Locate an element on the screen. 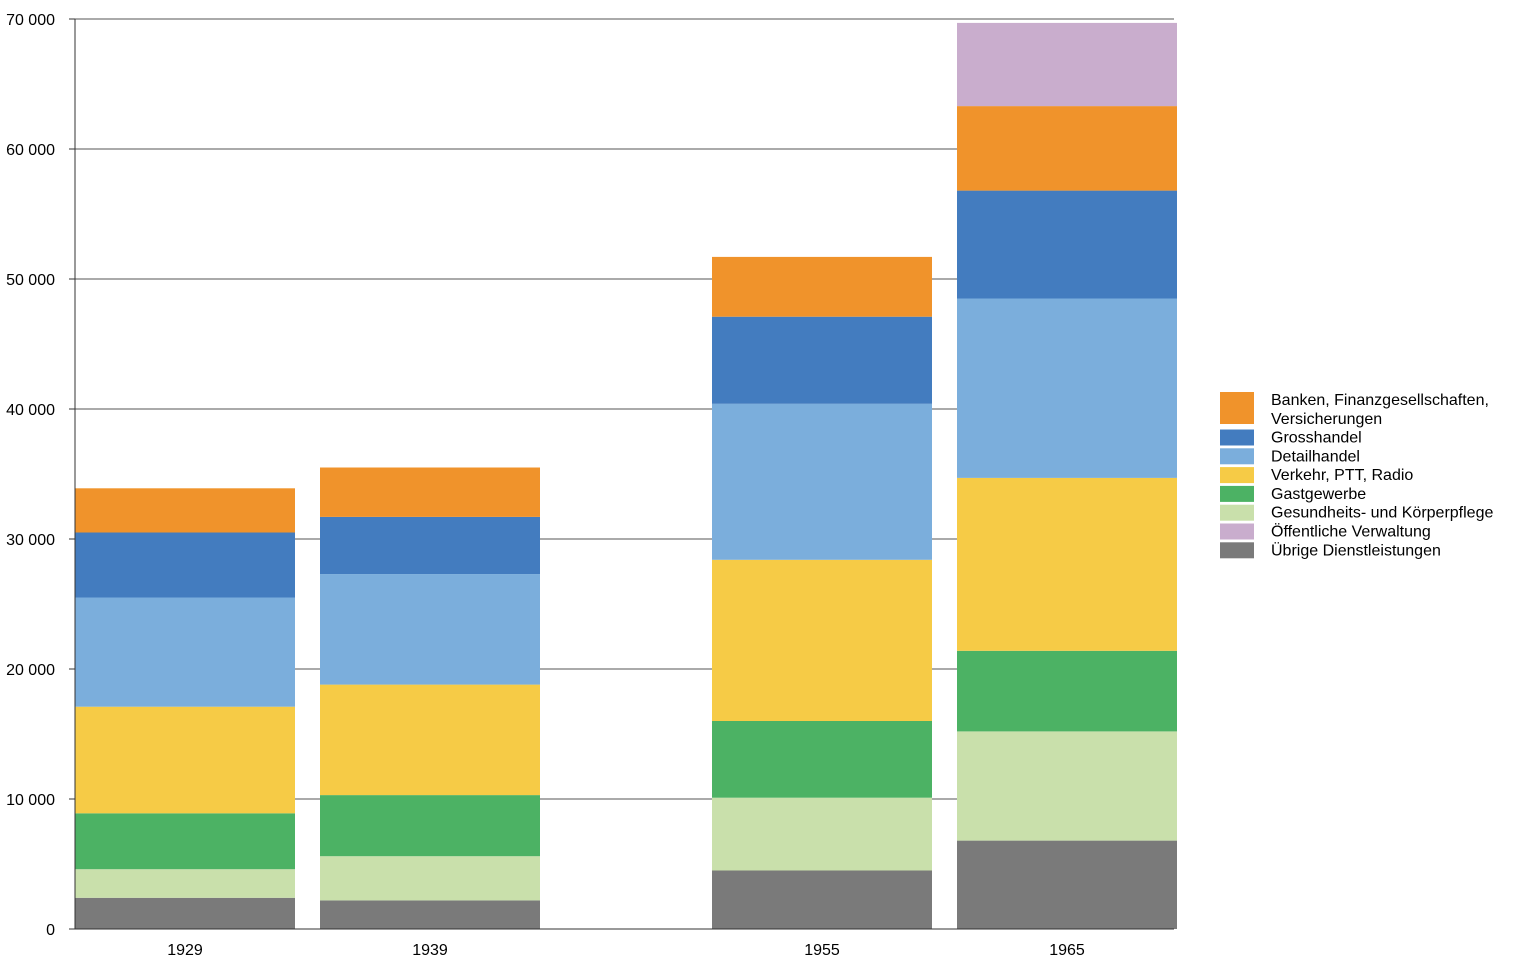  y-tick-label: 50 000 is located at coordinates (30, 280).